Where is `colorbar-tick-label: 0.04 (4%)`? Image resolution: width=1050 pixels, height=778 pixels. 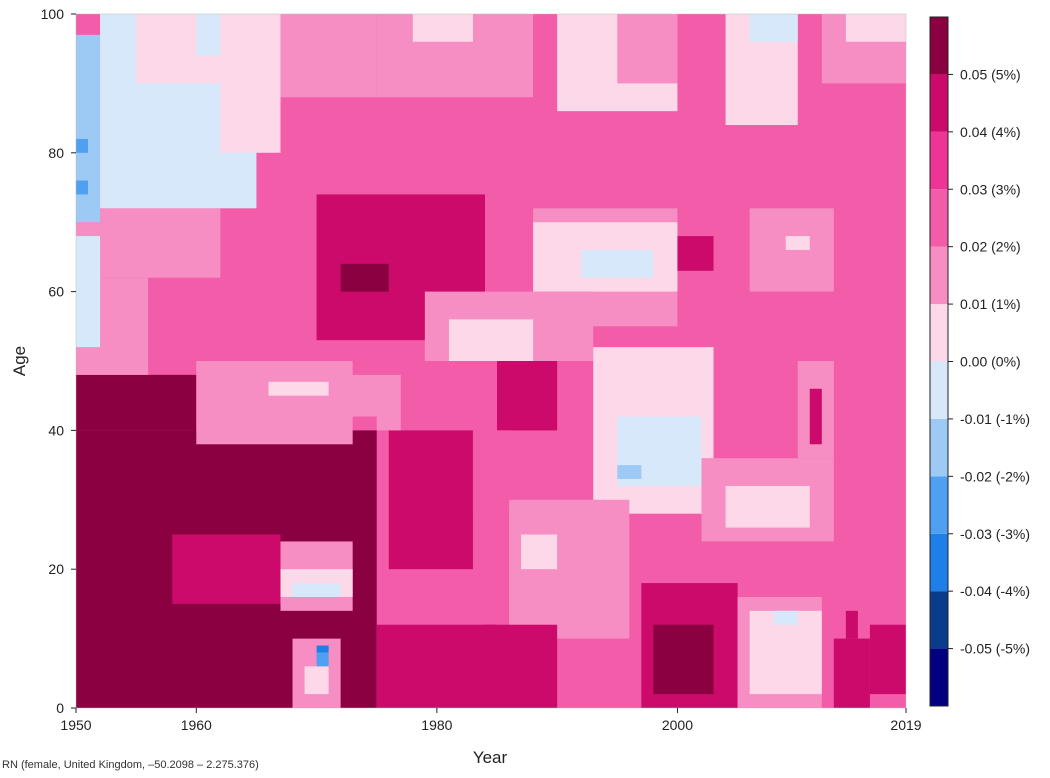 colorbar-tick-label: 0.04 (4%) is located at coordinates (990, 132).